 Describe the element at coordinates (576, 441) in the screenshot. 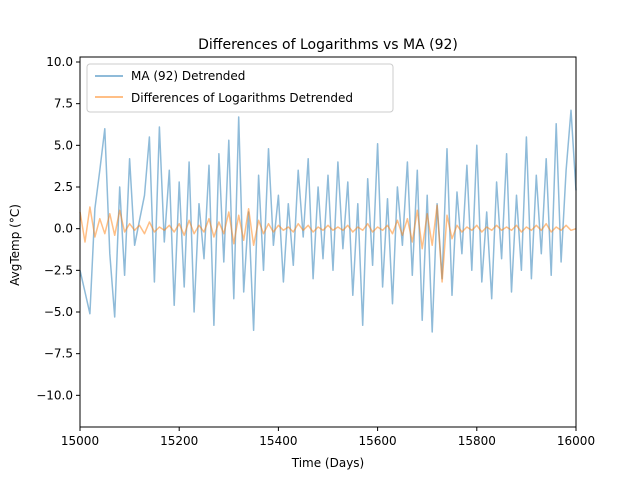

I see `x-tick-label: 16000` at that location.